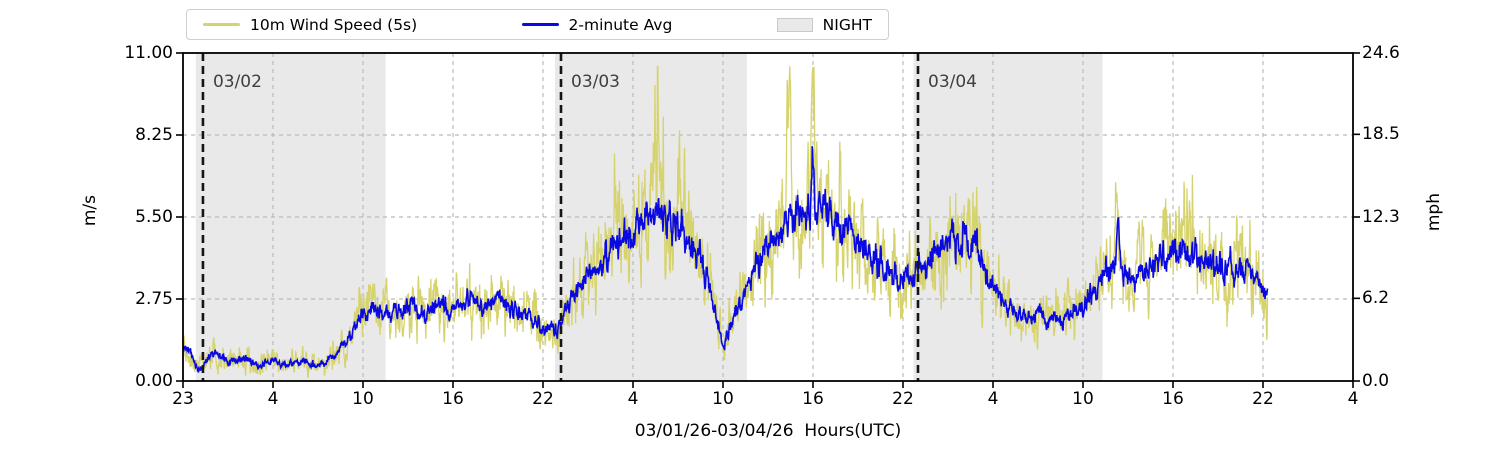 The width and height of the screenshot is (1500, 450). What do you see at coordinates (183, 399) in the screenshot?
I see `x-tick-label-0: 23` at bounding box center [183, 399].